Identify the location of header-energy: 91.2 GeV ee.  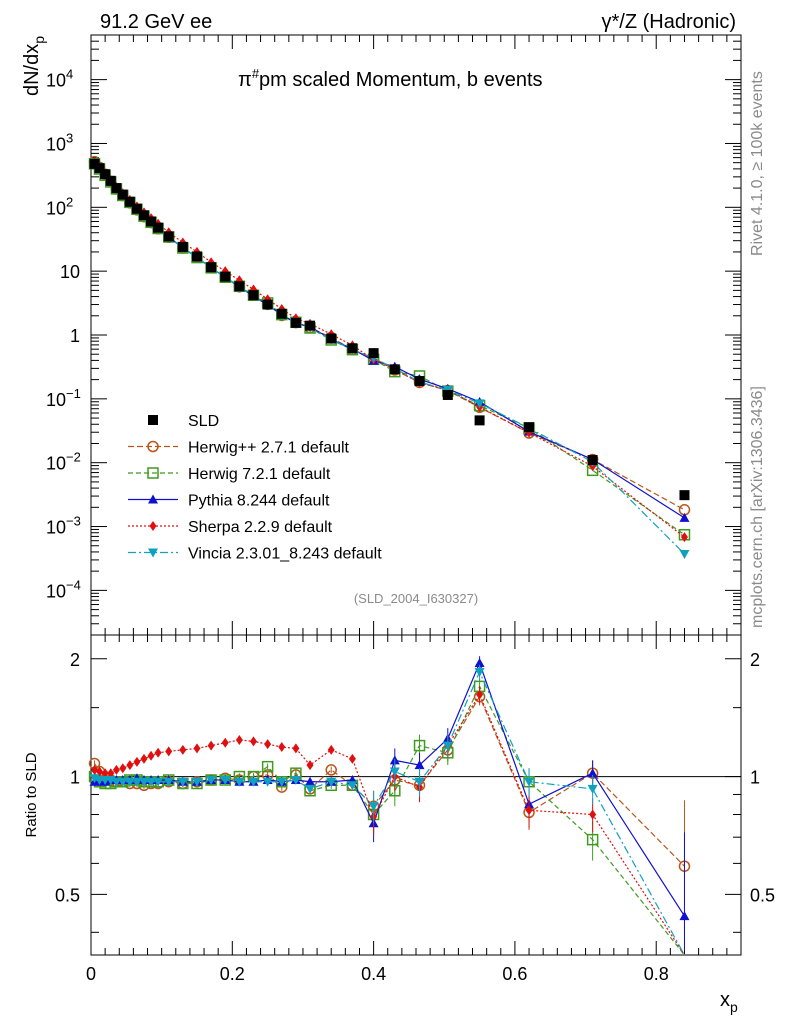
(156, 22).